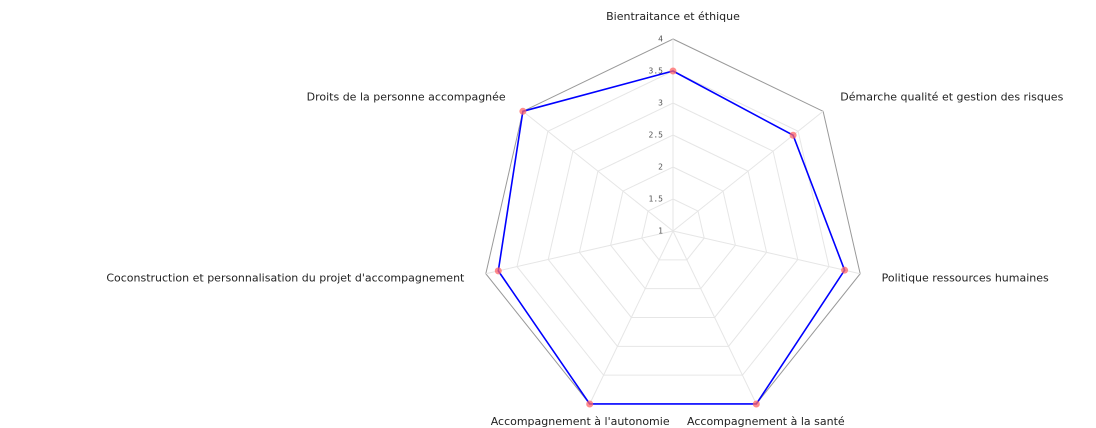 The image size is (1096, 428). Describe the element at coordinates (766, 421) in the screenshot. I see `category-label: Accompagnement à la santé` at that location.